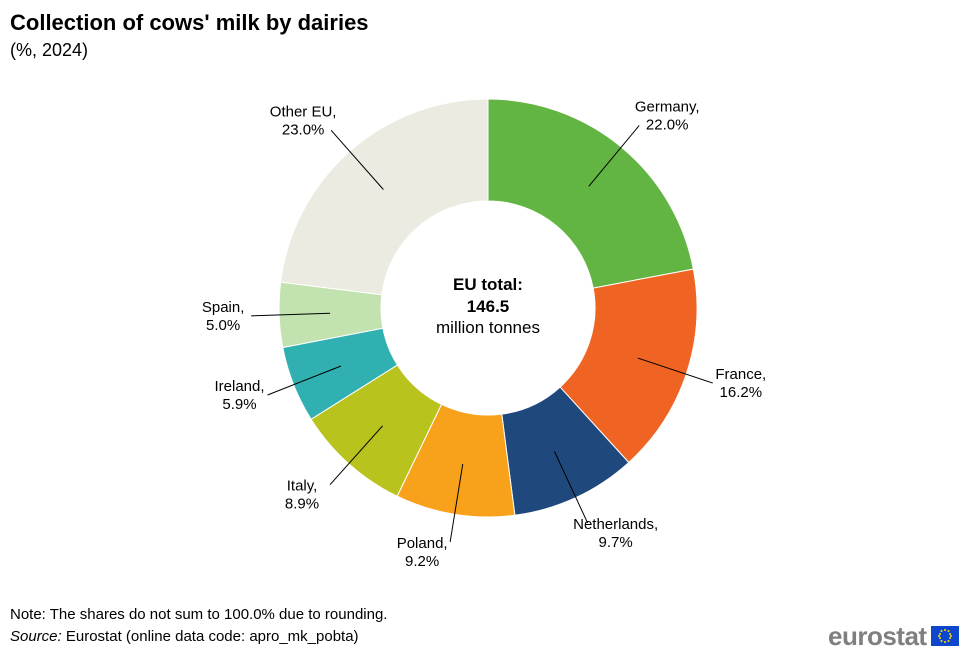 Image resolution: width=976 pixels, height=656 pixels. I want to click on eu-flag-icon, so click(944, 636).